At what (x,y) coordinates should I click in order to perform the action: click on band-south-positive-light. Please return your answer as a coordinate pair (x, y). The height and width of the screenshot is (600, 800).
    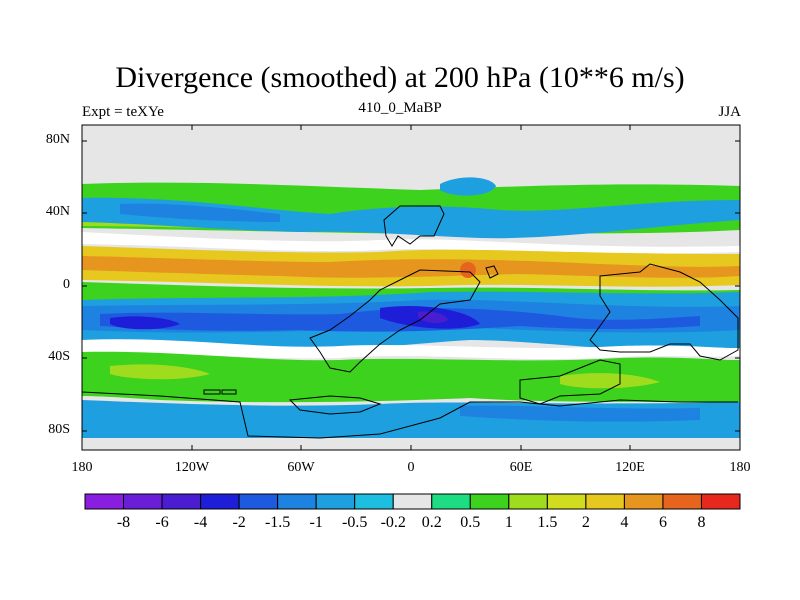
    Looking at the image, I should click on (160, 372).